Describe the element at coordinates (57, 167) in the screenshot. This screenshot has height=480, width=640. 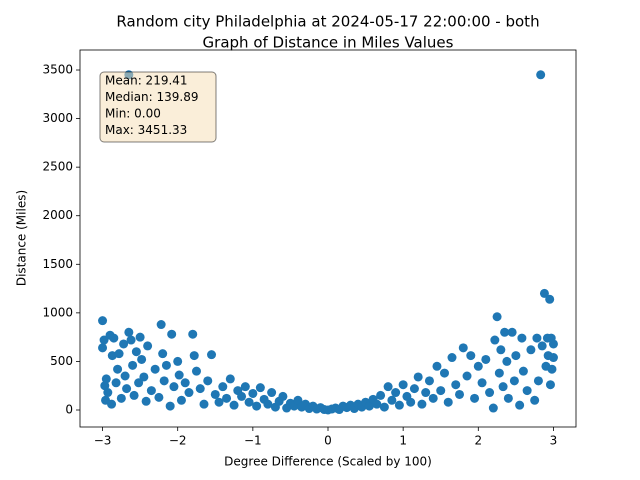
I see `y-tick-label: 2500` at that location.